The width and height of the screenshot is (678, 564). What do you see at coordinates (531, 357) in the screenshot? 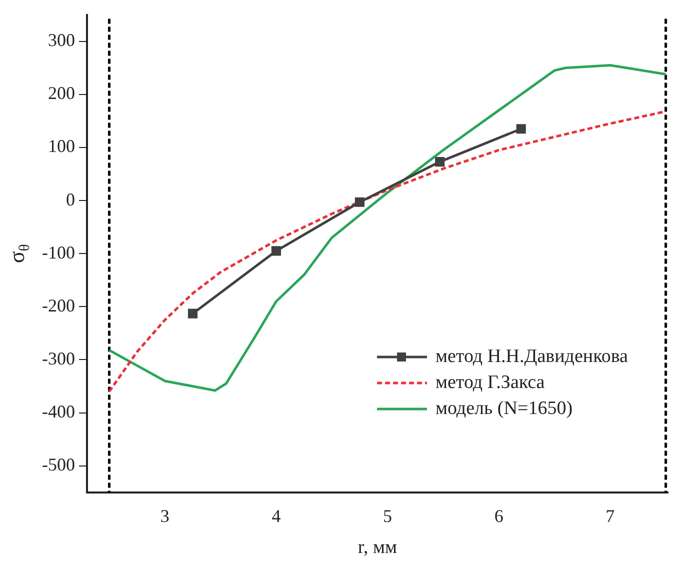
I see `legend-label: метод Н.Н.Давиденкова` at bounding box center [531, 357].